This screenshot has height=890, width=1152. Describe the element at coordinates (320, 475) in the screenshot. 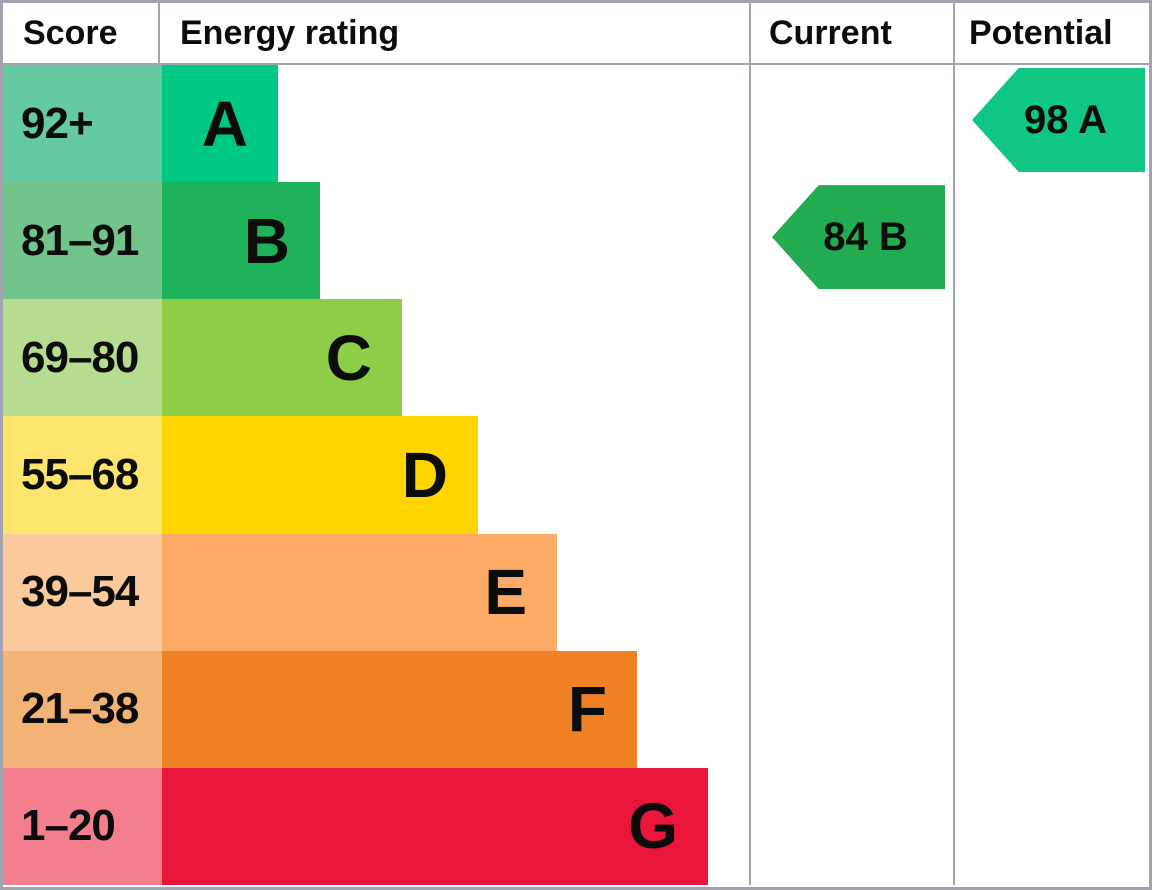

I see `rating-bar-d: D` at that location.